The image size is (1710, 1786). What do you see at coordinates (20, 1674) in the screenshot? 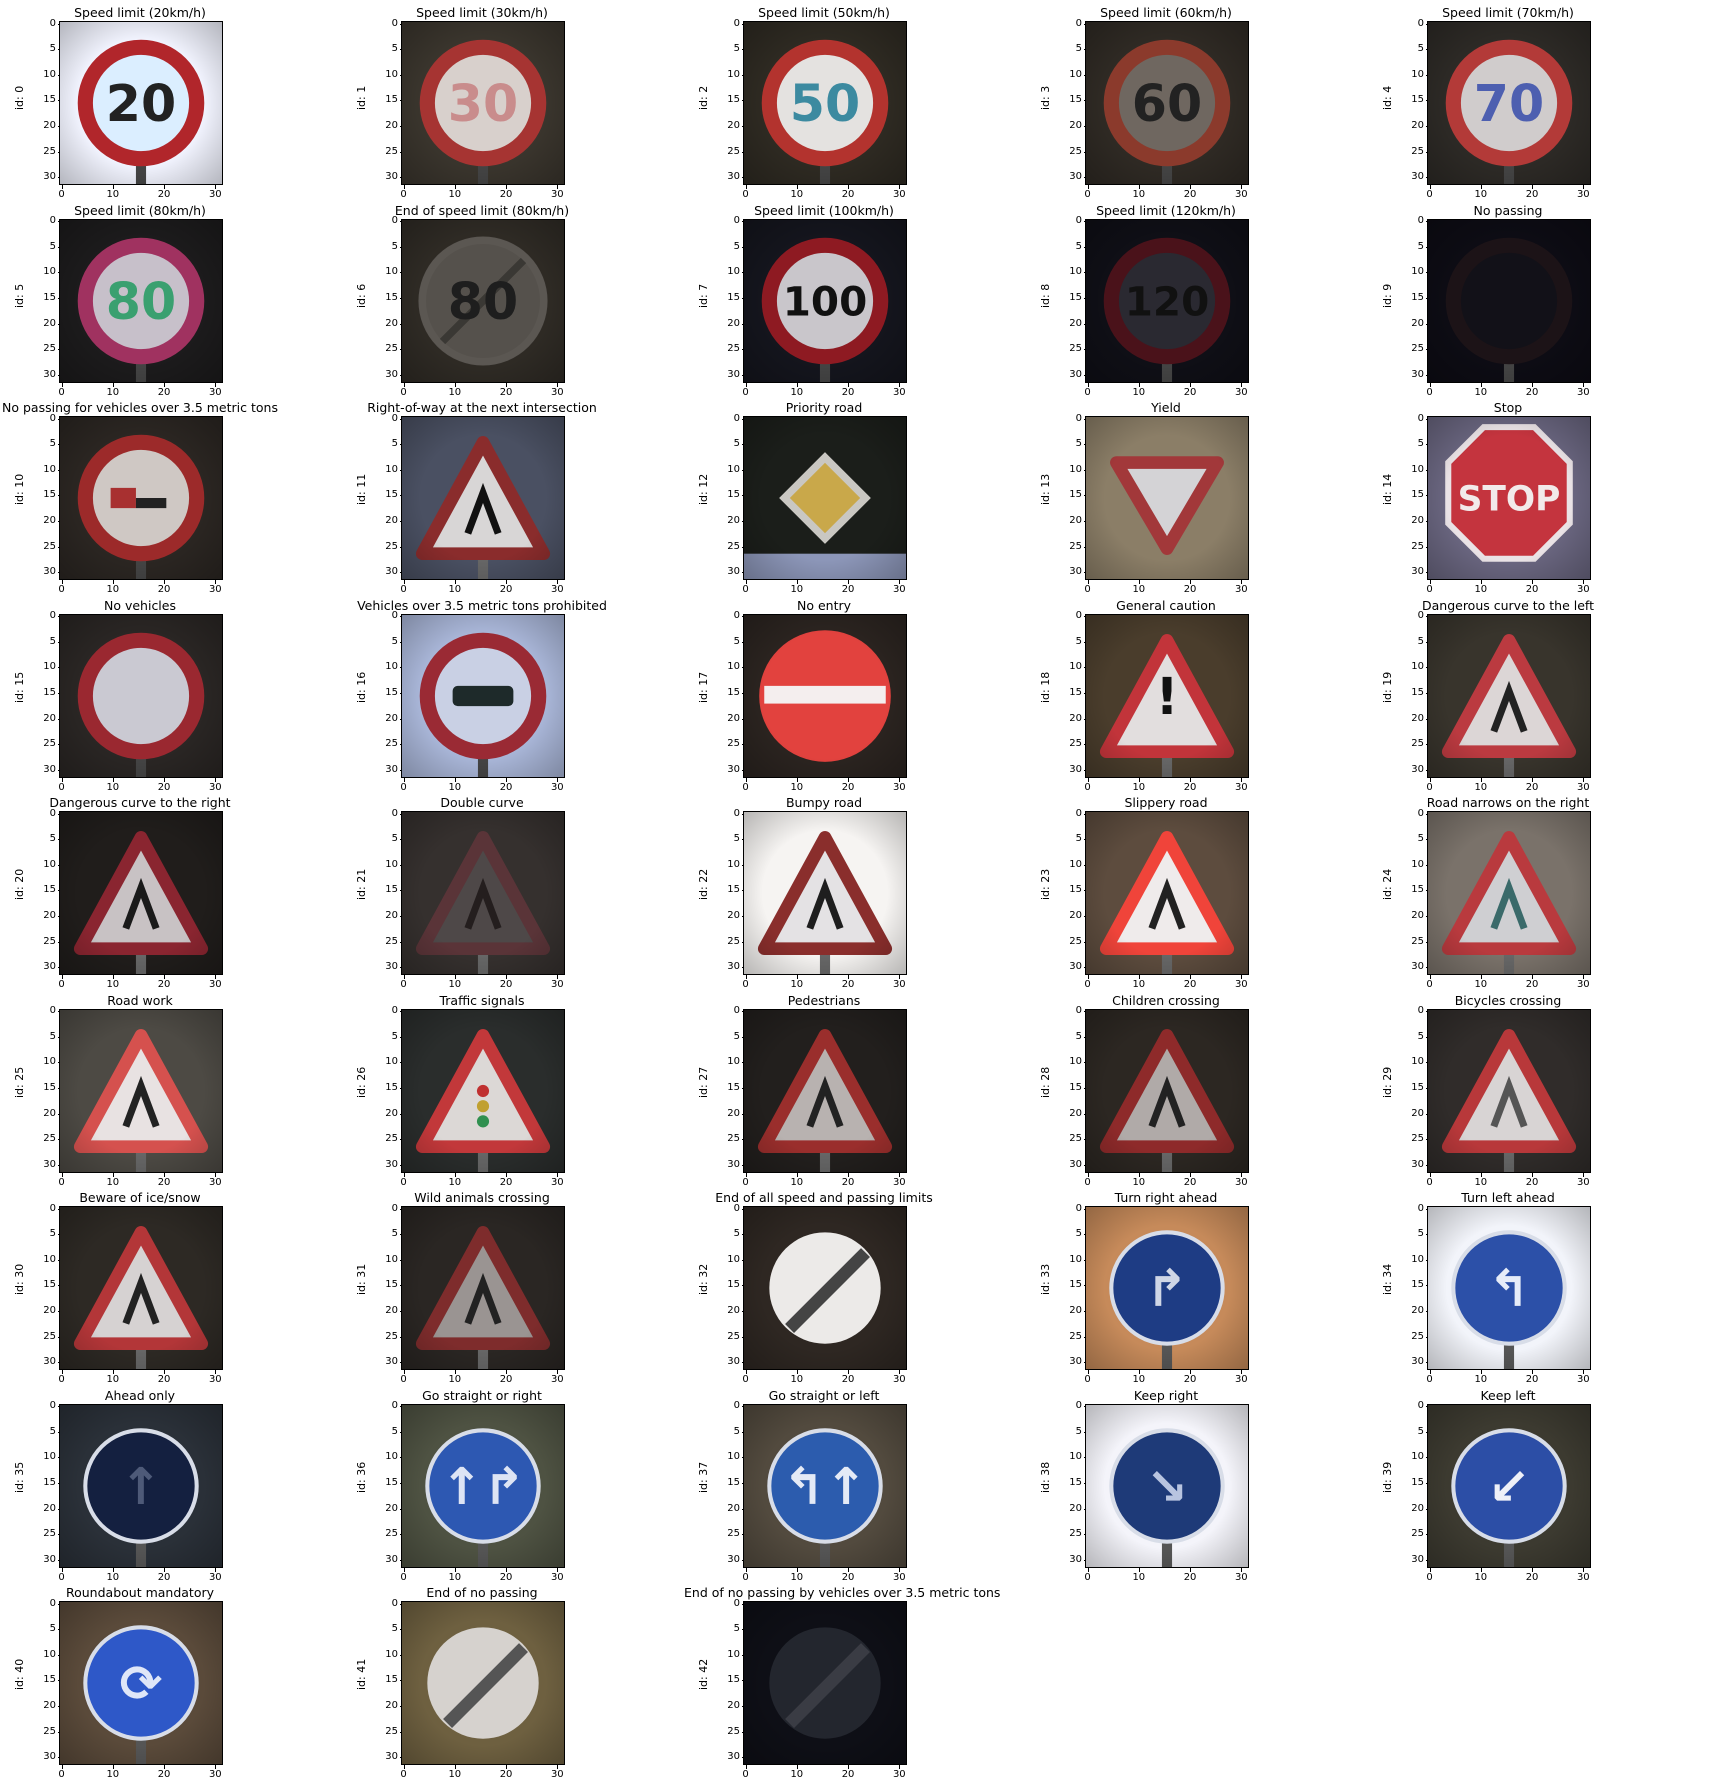
I see `subplot-ylabel: id: 40` at bounding box center [20, 1674].